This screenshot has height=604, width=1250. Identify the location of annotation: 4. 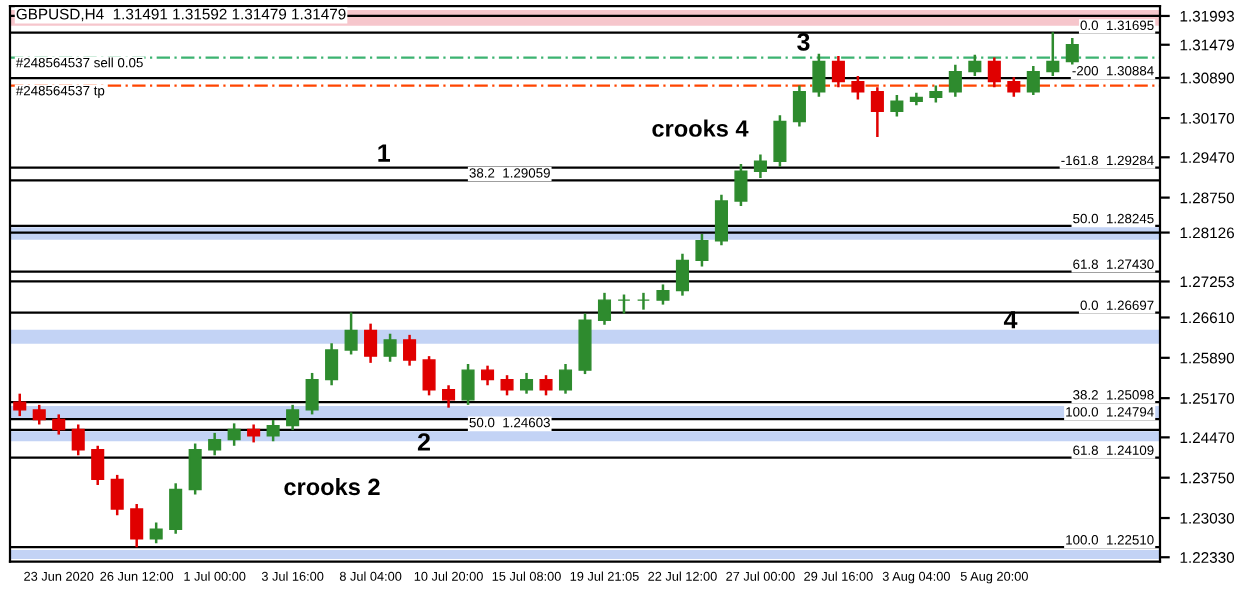
(1010, 320).